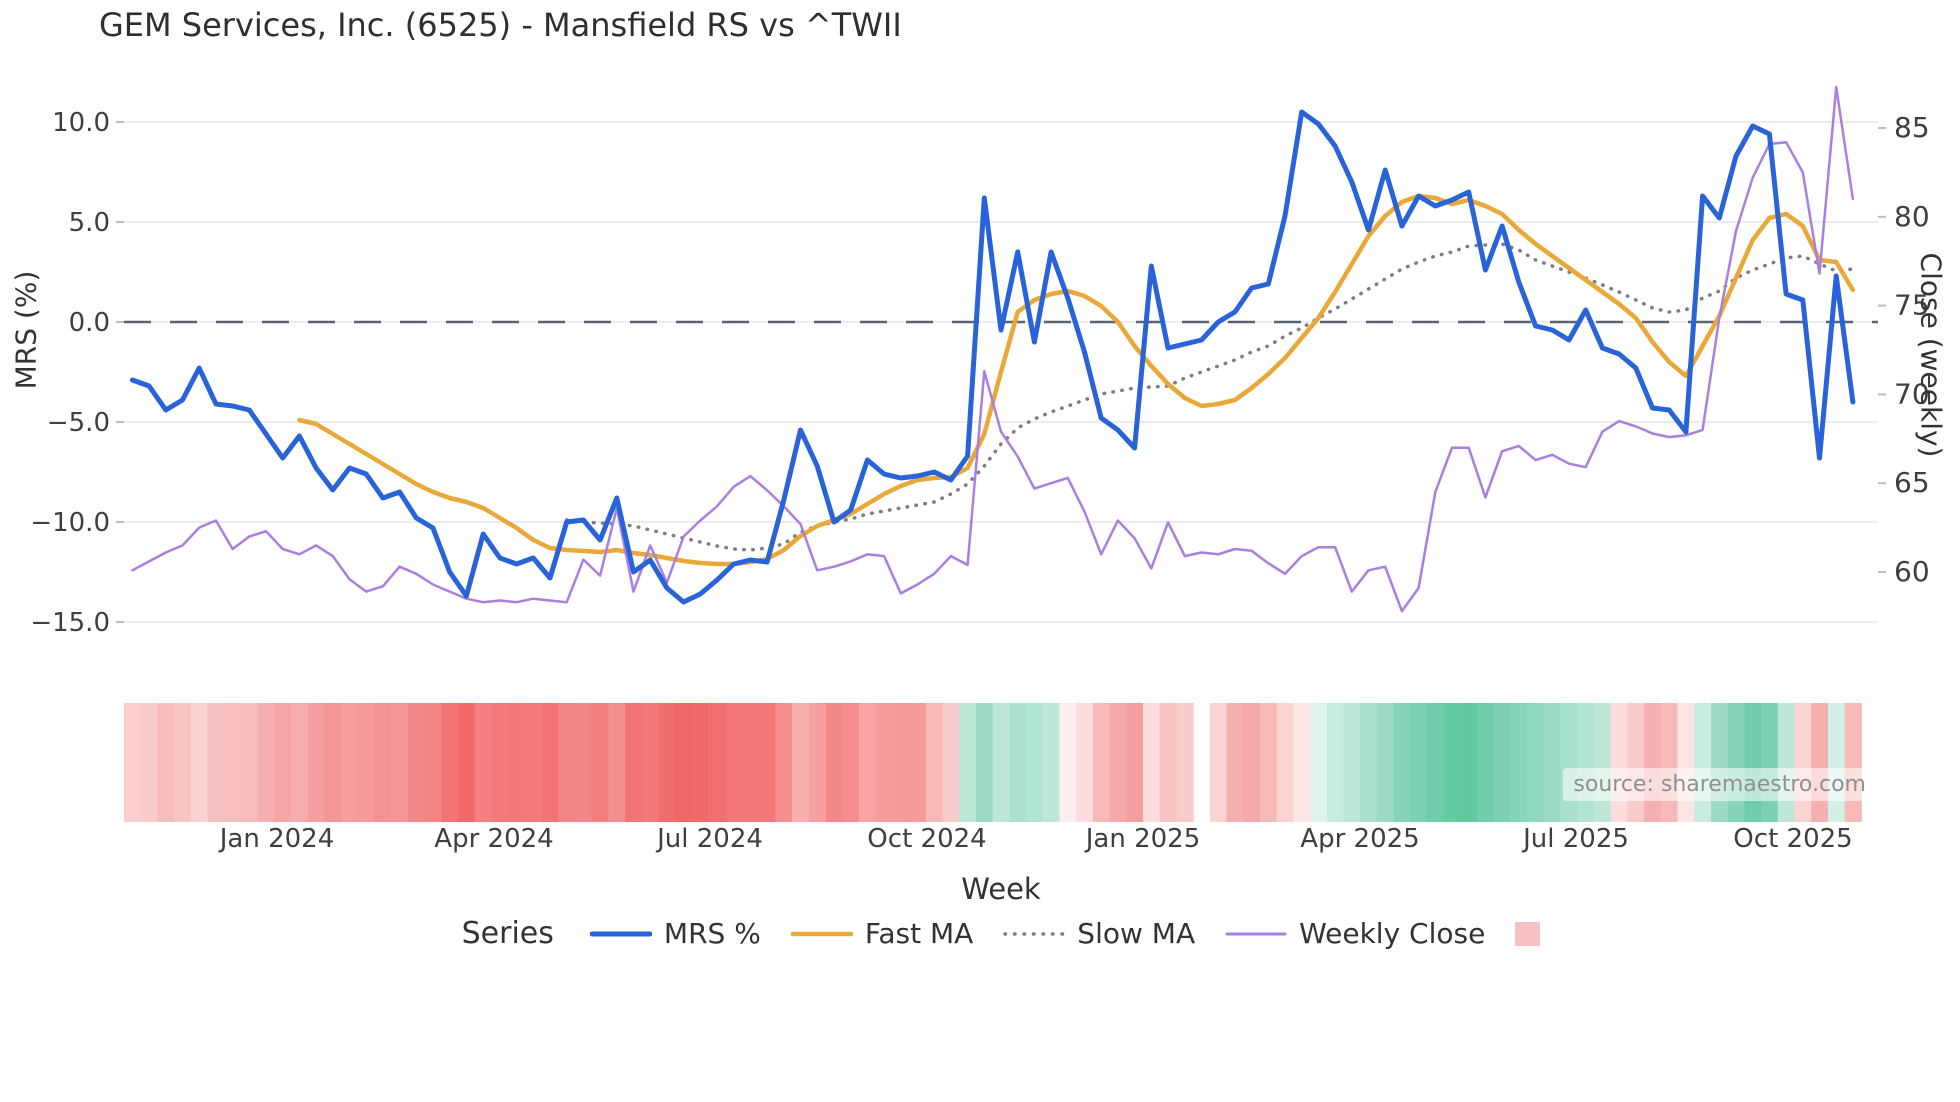 This screenshot has width=1960, height=1102. I want to click on left-tick-label: 10.0, so click(81, 123).